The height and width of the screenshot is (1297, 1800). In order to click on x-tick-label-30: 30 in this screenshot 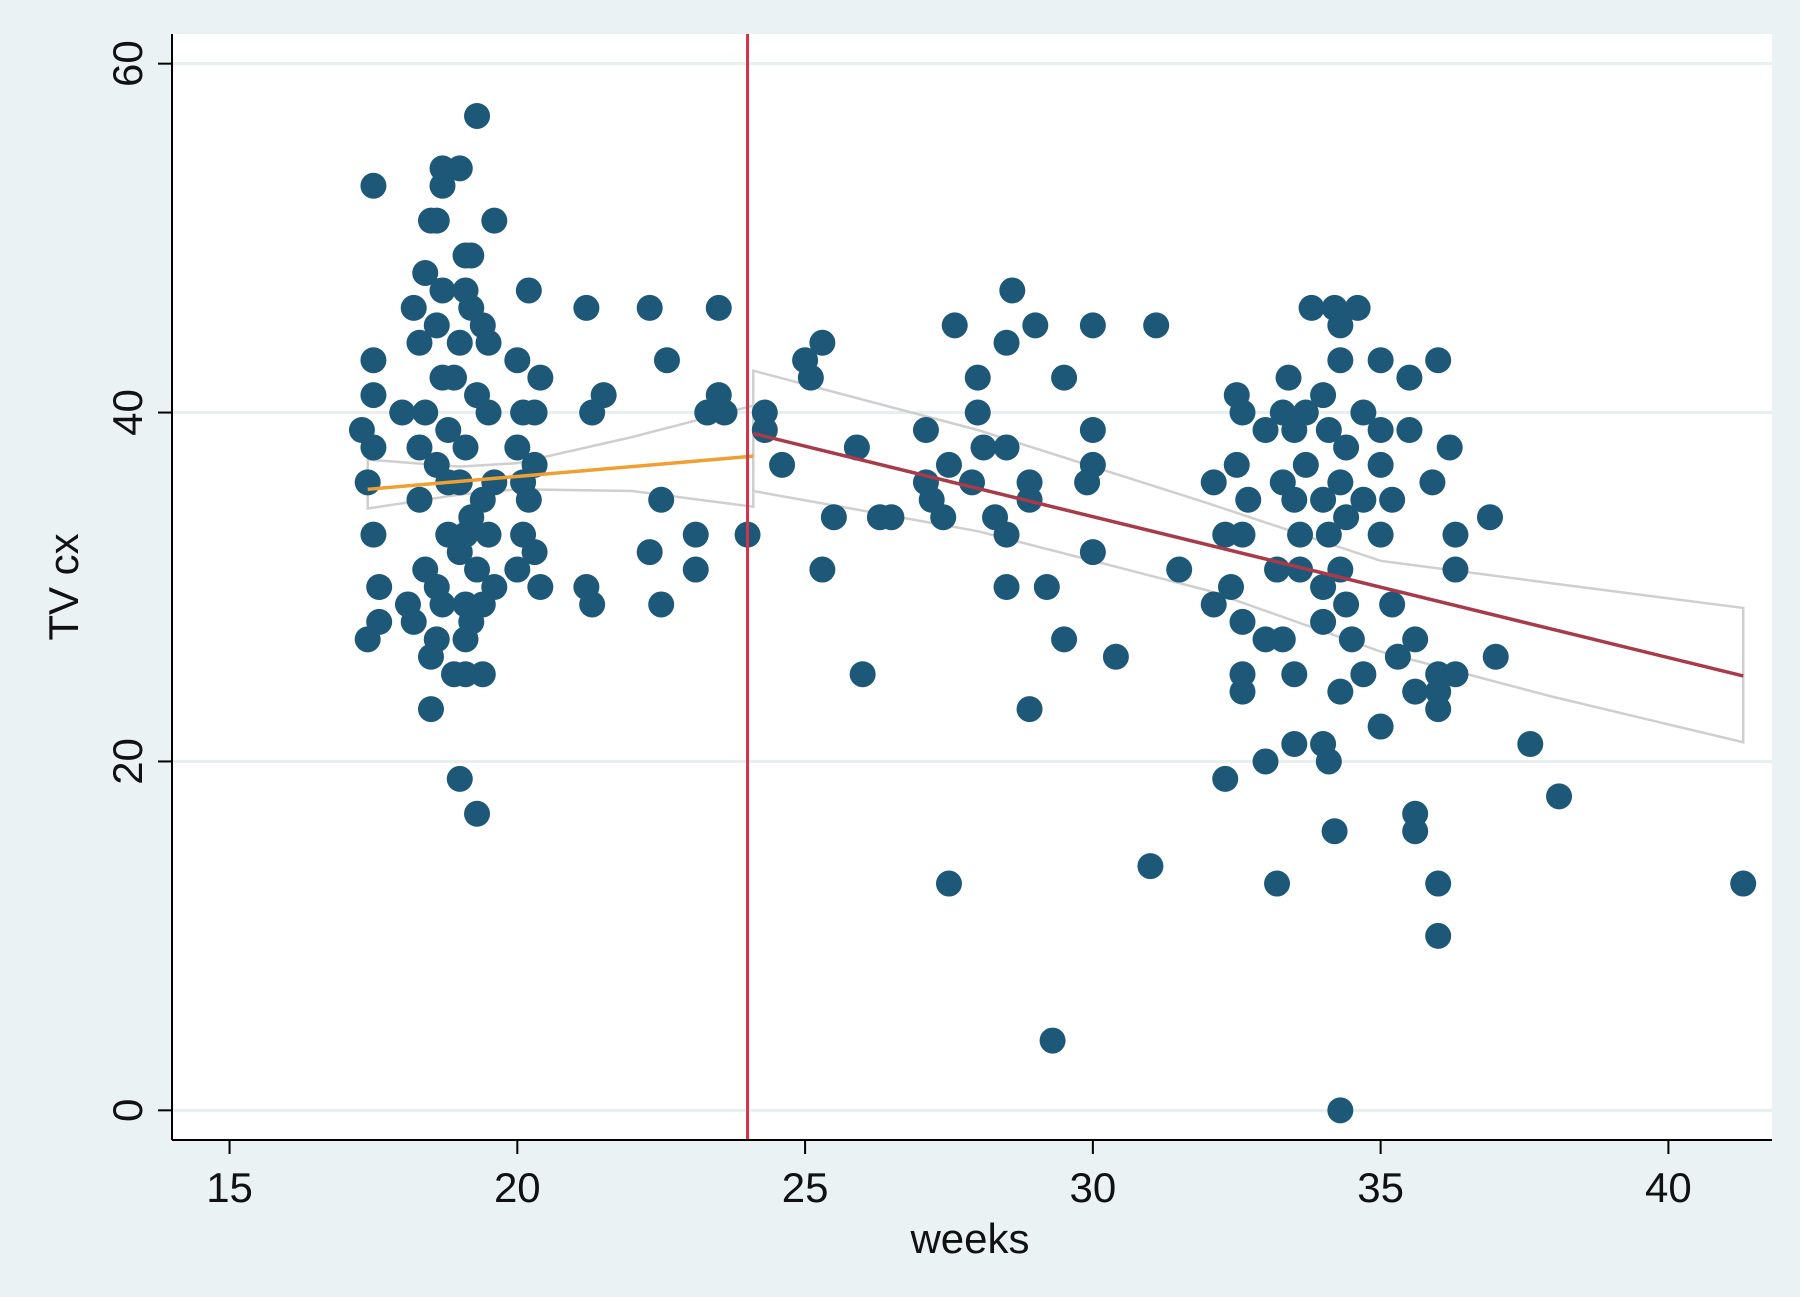, I will do `click(1093, 1187)`.